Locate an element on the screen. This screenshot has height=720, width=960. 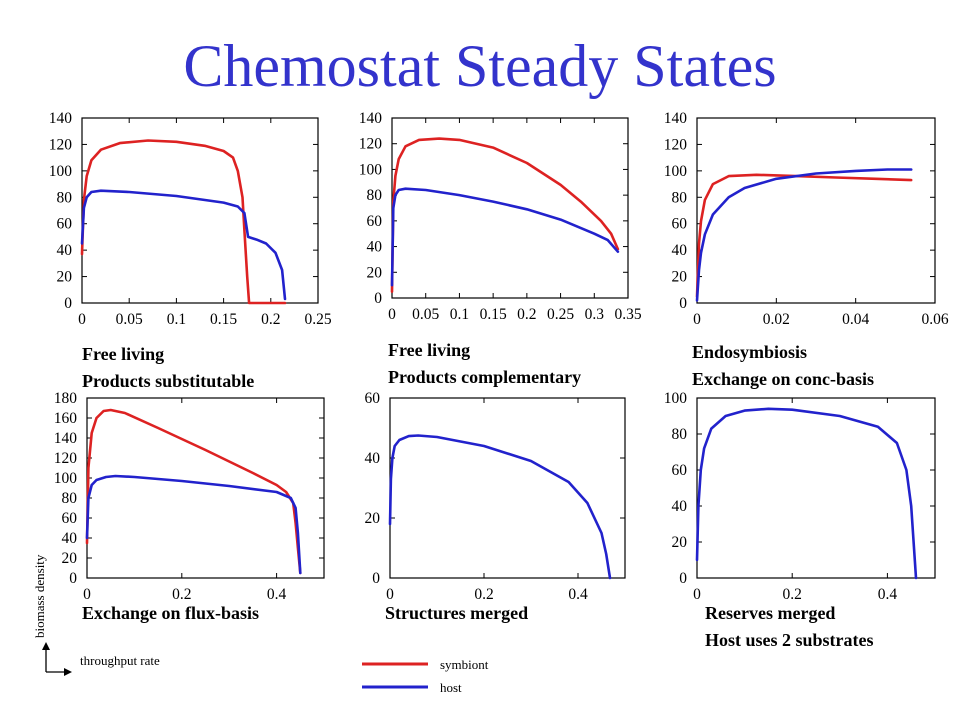
chart-caption: Host uses 2 substrates is located at coordinates (789, 640).